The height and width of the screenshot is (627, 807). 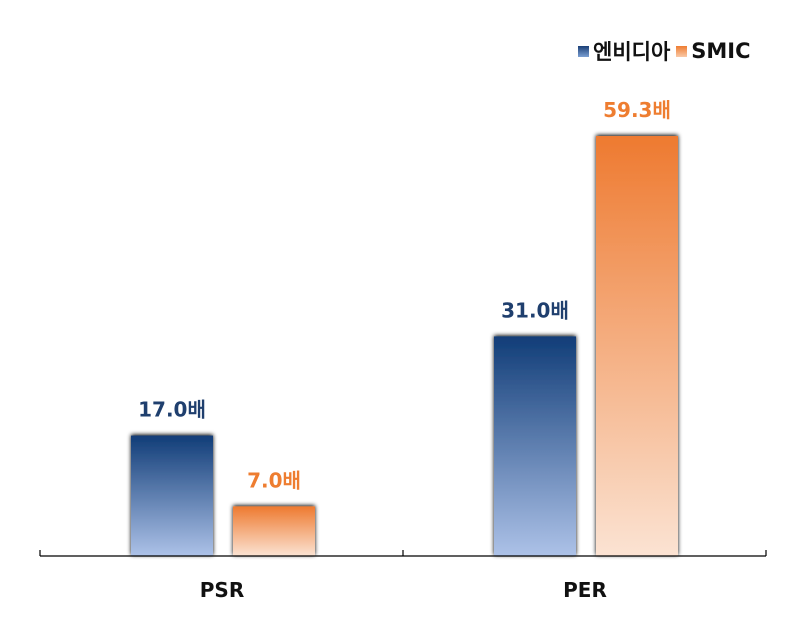 What do you see at coordinates (222, 590) in the screenshot?
I see `x-tick-label-psr: PSR` at bounding box center [222, 590].